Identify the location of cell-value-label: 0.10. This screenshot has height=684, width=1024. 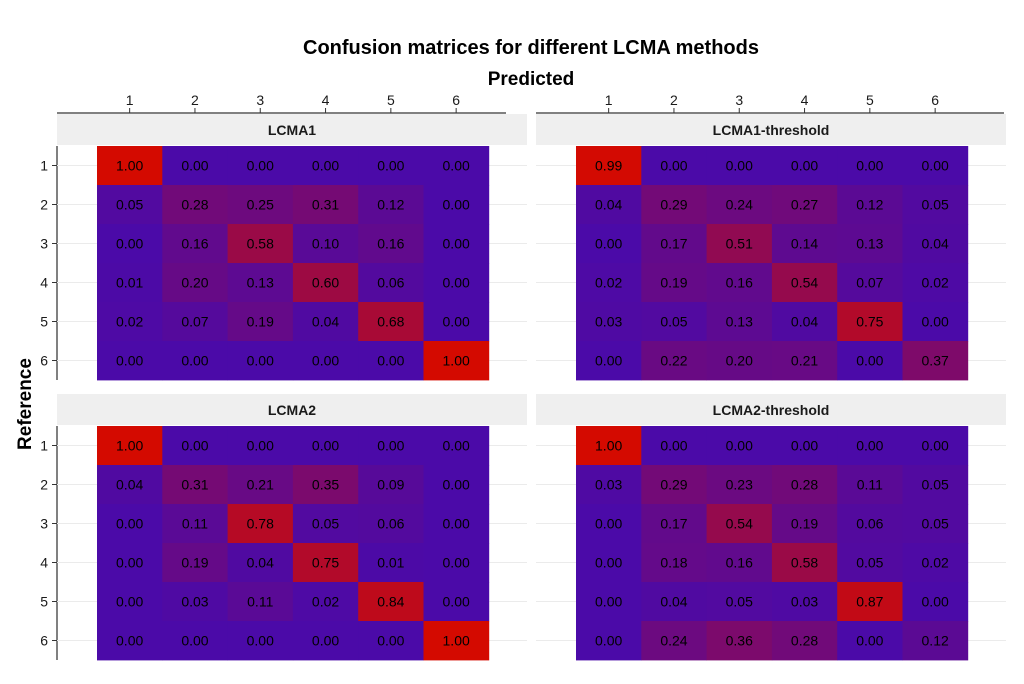
(325, 244).